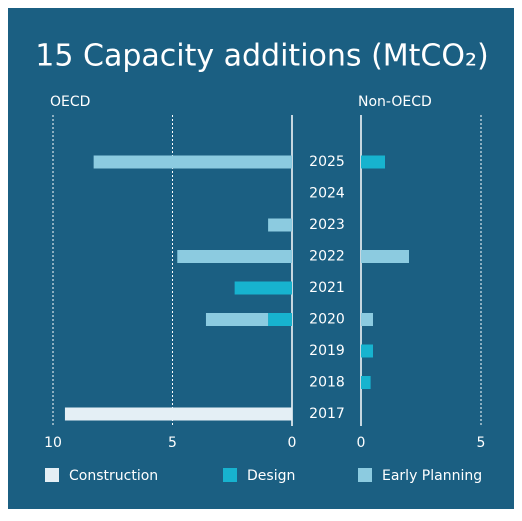  I want to click on legend-label: Construction, so click(113, 476).